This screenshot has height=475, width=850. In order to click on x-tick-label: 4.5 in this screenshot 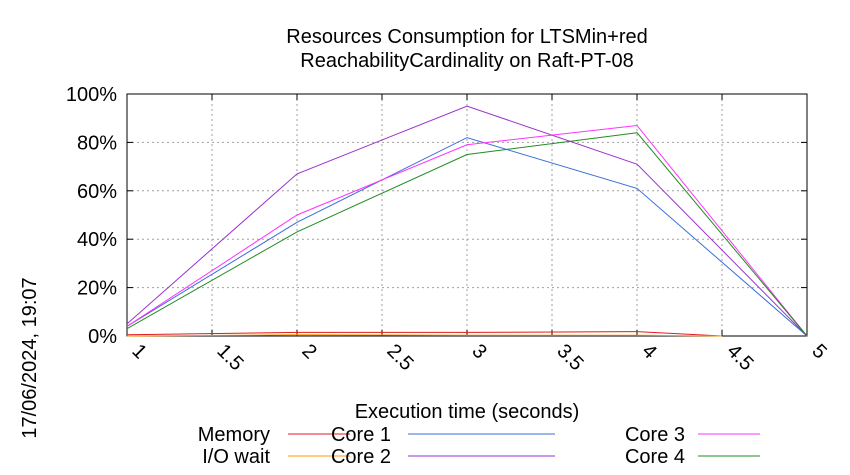, I will do `click(739, 357)`.